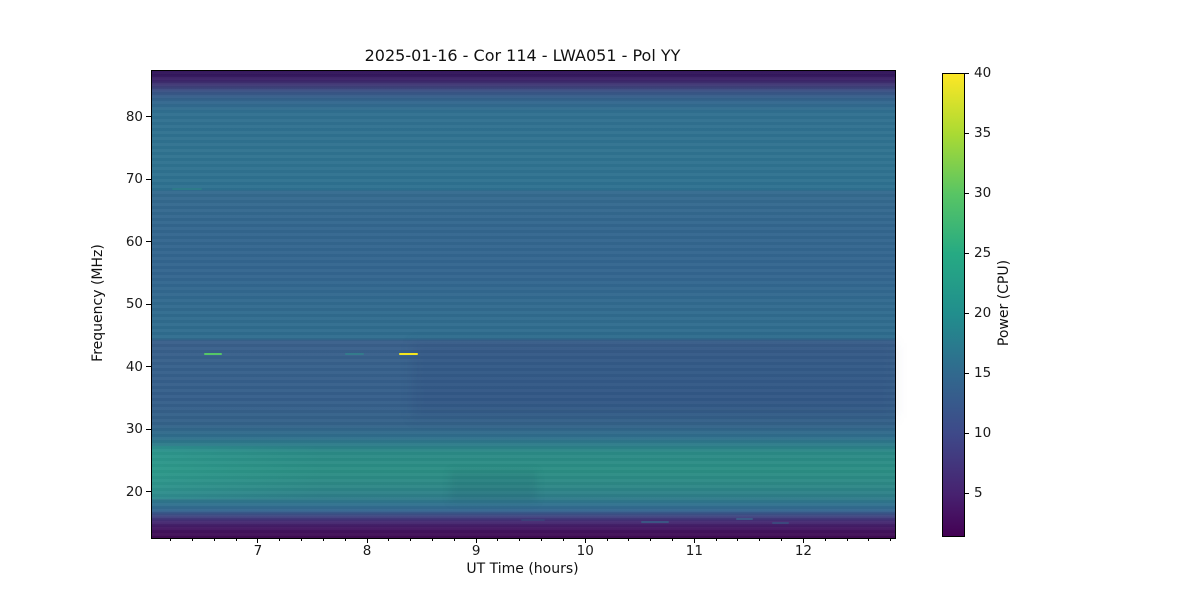 The width and height of the screenshot is (1200, 600). I want to click on event-bright-dash-green, so click(213, 354).